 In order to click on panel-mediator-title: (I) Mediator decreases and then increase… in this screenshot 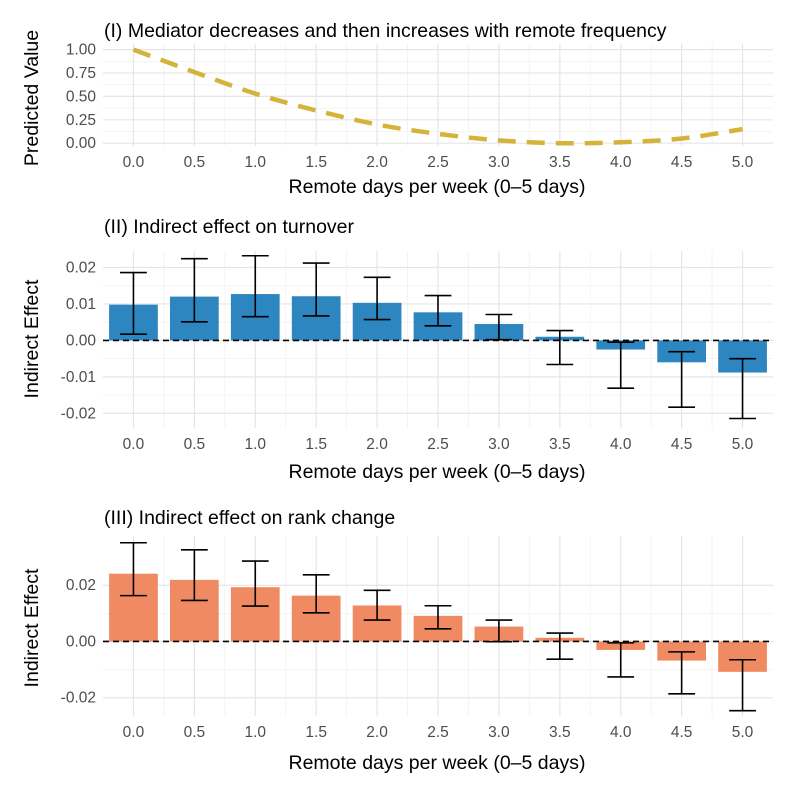, I will do `click(385, 31)`.